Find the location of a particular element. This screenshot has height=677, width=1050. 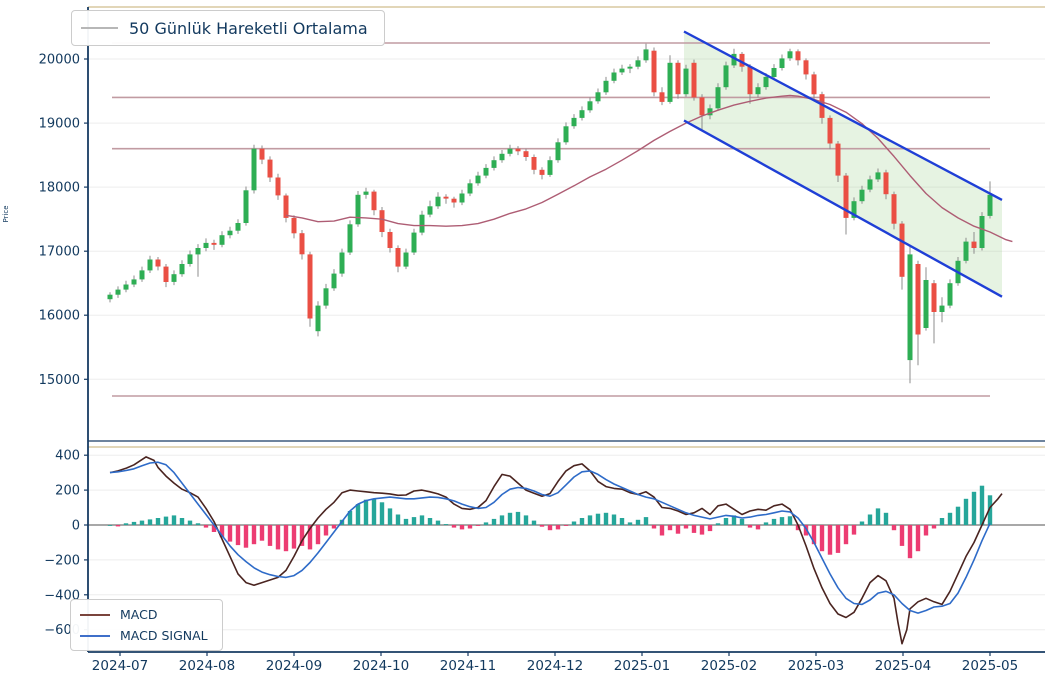

macd-ytick-label: −200 is located at coordinates (62, 560).